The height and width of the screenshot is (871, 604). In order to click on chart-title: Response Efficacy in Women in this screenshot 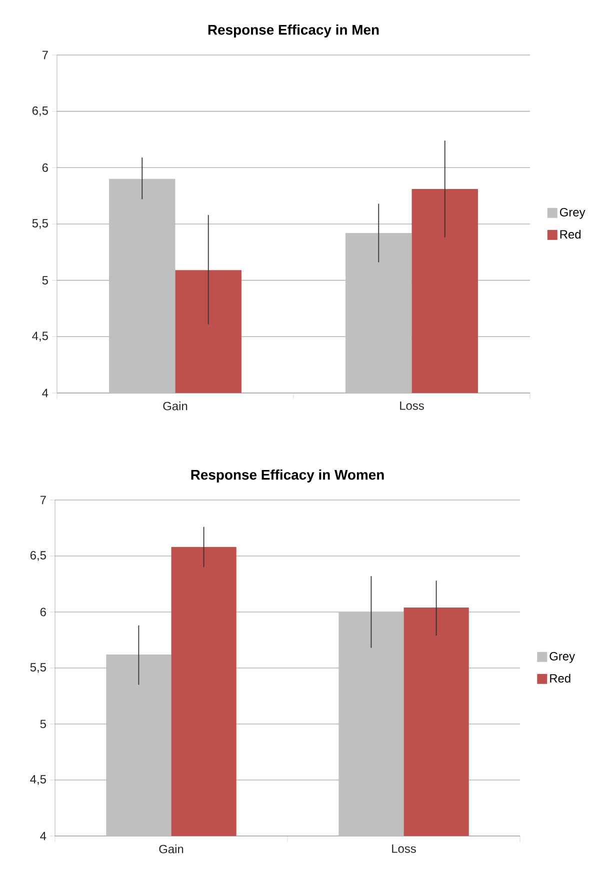, I will do `click(287, 475)`.